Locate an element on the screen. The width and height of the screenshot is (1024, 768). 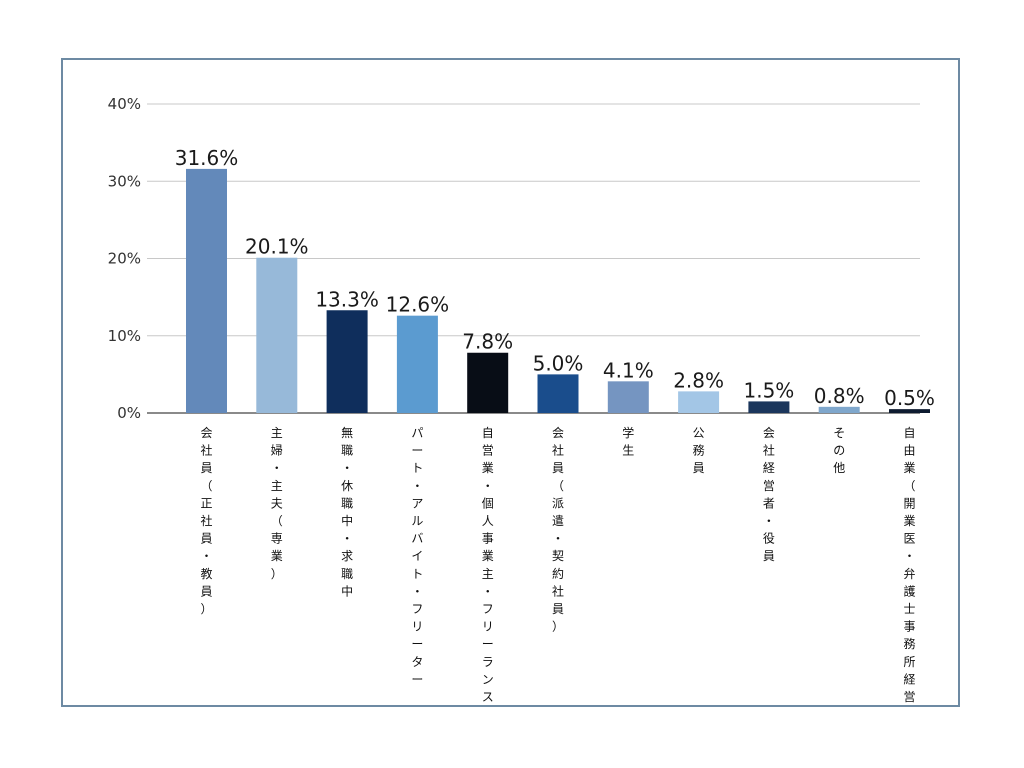
data-label: 4.1% is located at coordinates (628, 370).